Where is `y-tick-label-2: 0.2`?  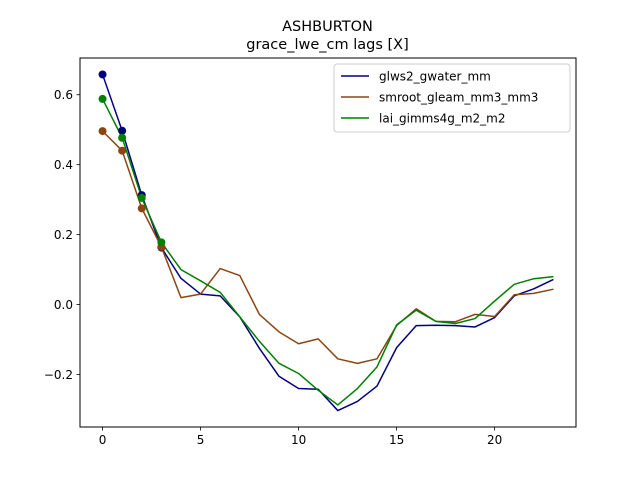
y-tick-label-2: 0.2 is located at coordinates (63, 235).